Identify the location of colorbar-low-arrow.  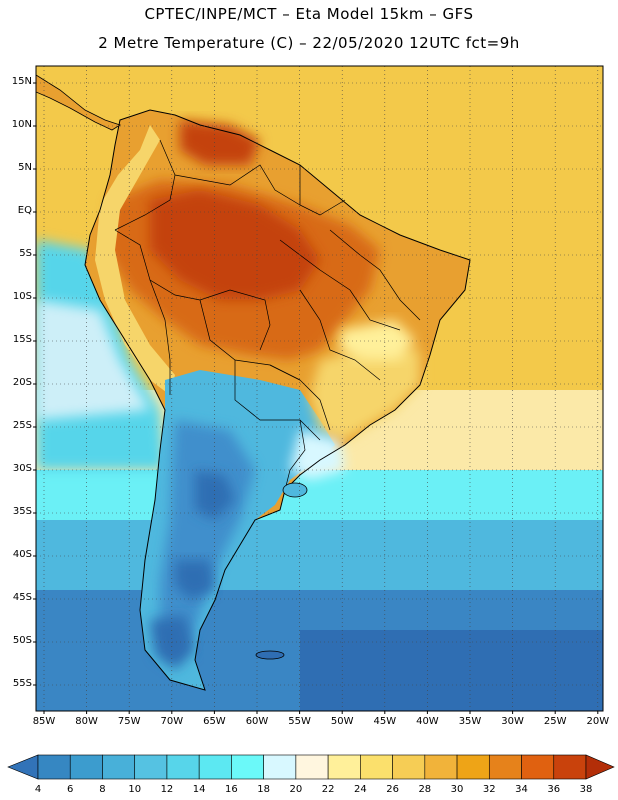
(23, 767).